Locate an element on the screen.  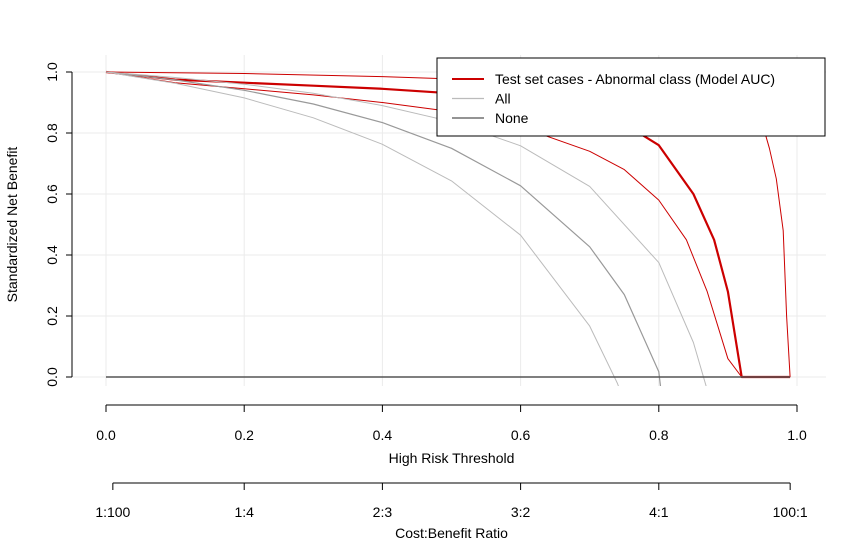
x-tick-label-2: 0.4 is located at coordinates (383, 435).